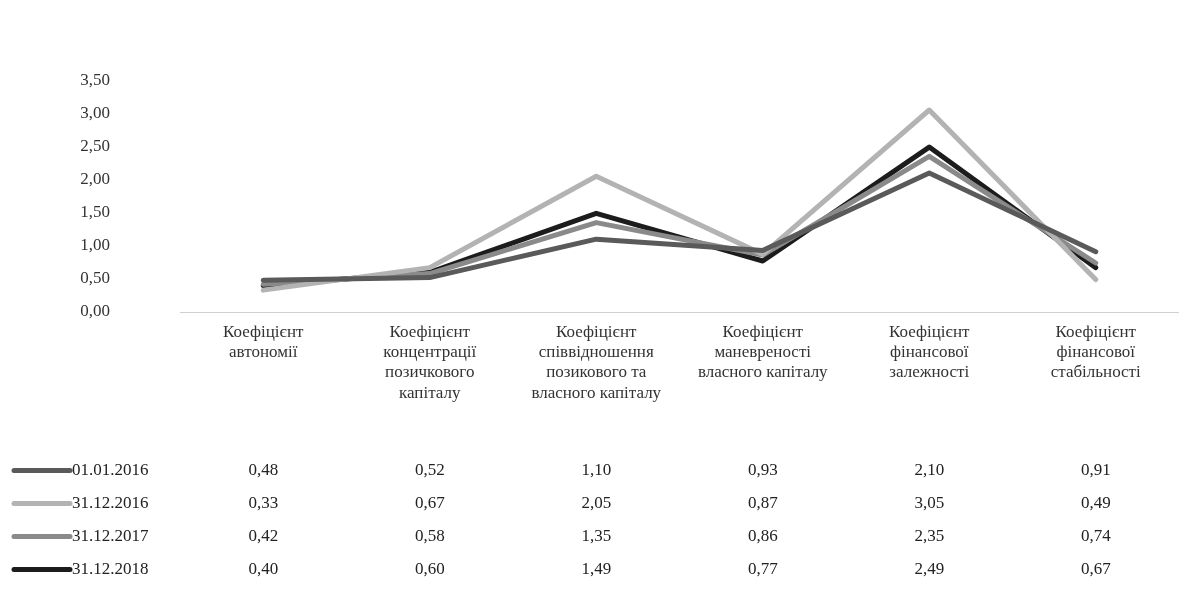 This screenshot has width=1179, height=590. Describe the element at coordinates (263, 502) in the screenshot. I see `data-label: 0,33` at that location.